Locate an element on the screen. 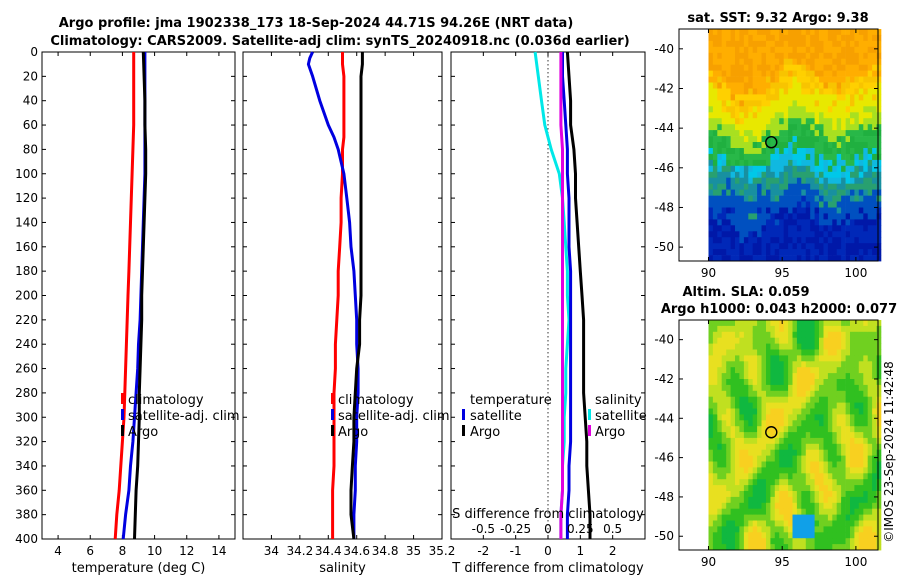 The height and width of the screenshot is (580, 900). legend-label: Argo is located at coordinates (610, 432).